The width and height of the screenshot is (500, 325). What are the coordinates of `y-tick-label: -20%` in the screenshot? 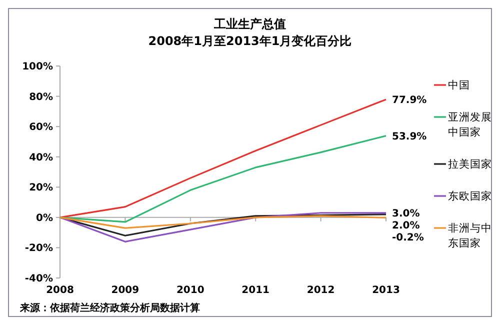 It's located at (38, 248).